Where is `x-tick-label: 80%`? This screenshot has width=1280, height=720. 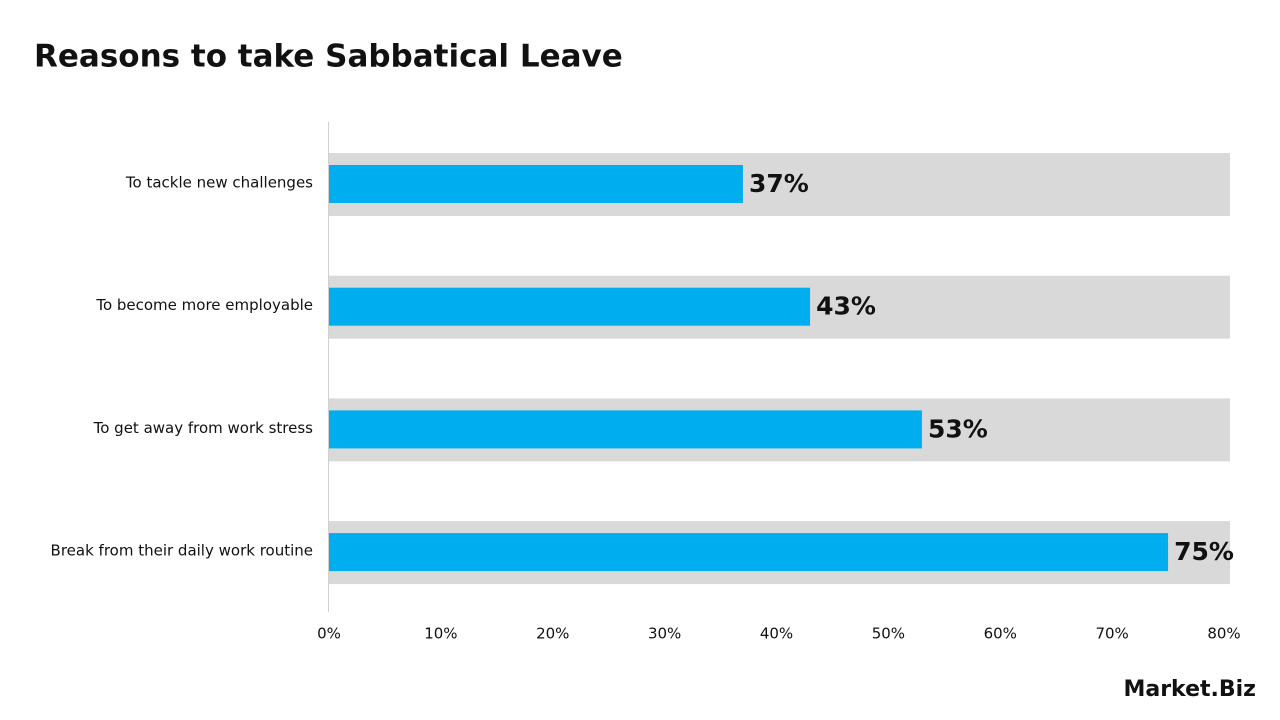 x-tick-label: 80% is located at coordinates (1223, 634).